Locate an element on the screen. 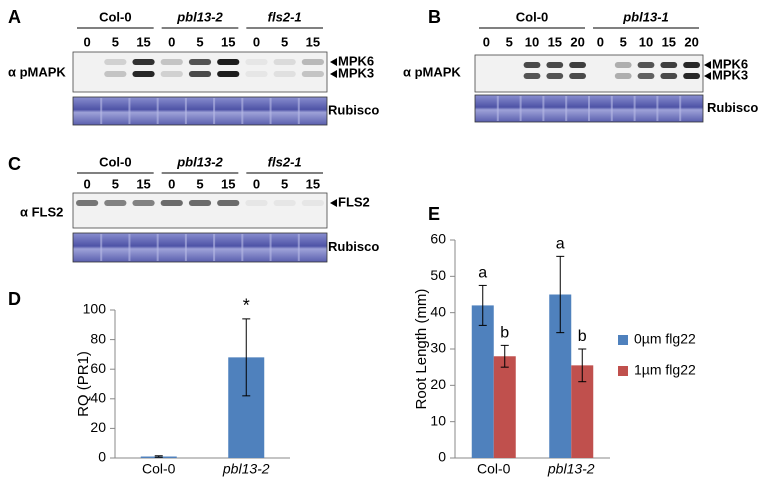  panel-label: C is located at coordinates (14, 164).